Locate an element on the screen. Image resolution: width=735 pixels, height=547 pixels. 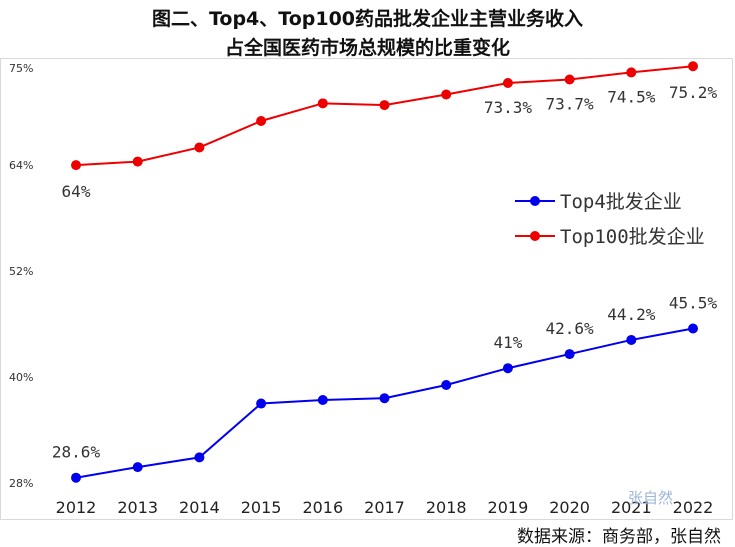
data-label-top4: 44.2% is located at coordinates (631, 314).